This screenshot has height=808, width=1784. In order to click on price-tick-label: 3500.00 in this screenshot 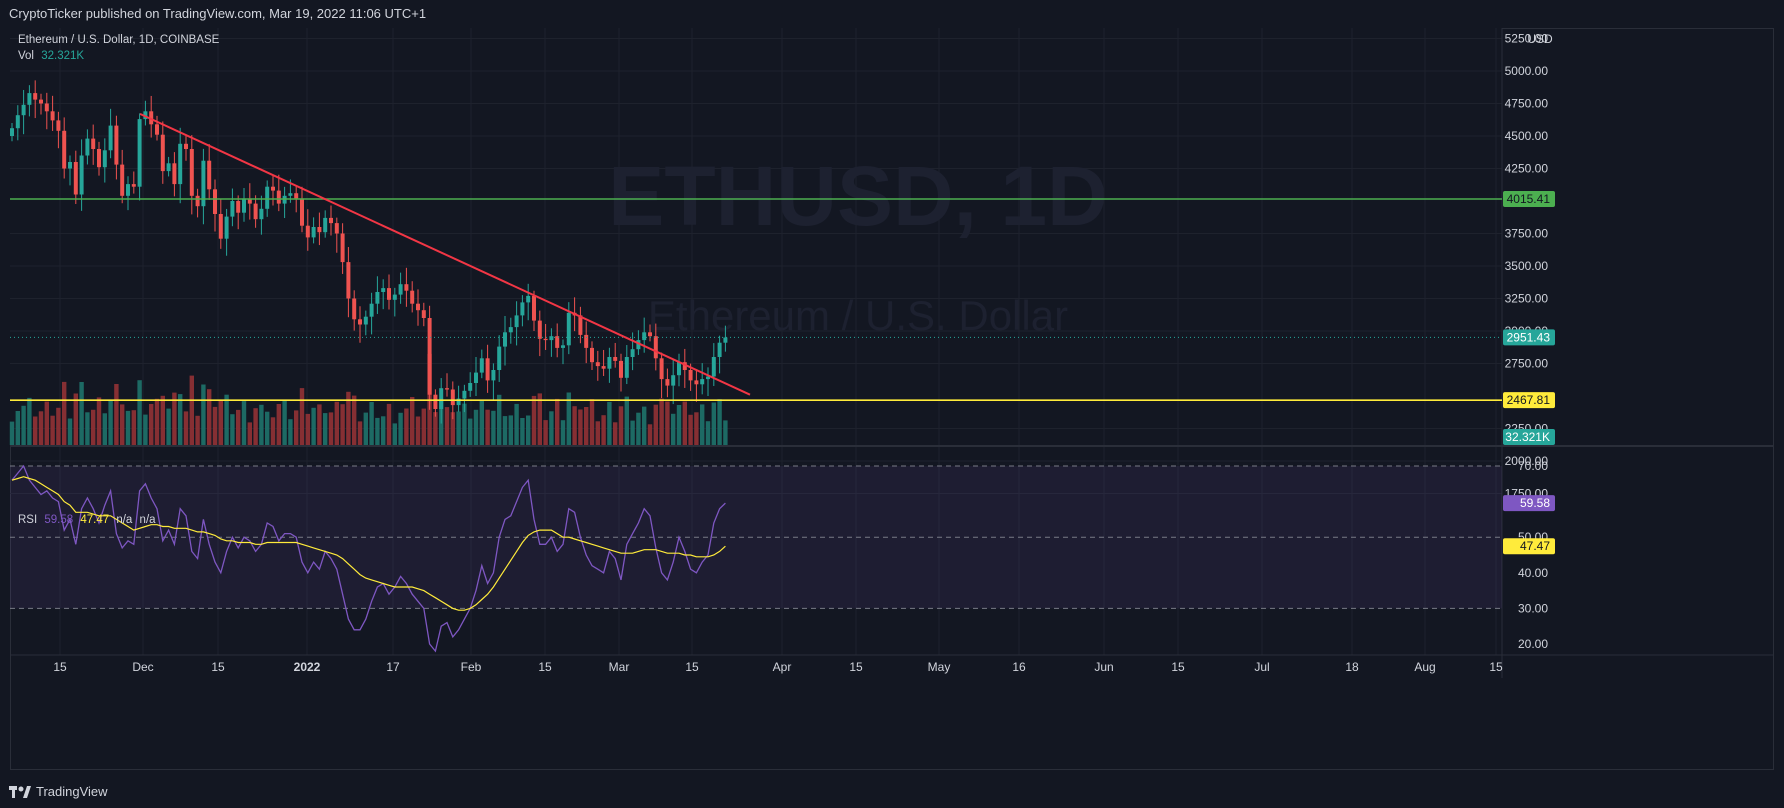, I will do `click(1527, 266)`.